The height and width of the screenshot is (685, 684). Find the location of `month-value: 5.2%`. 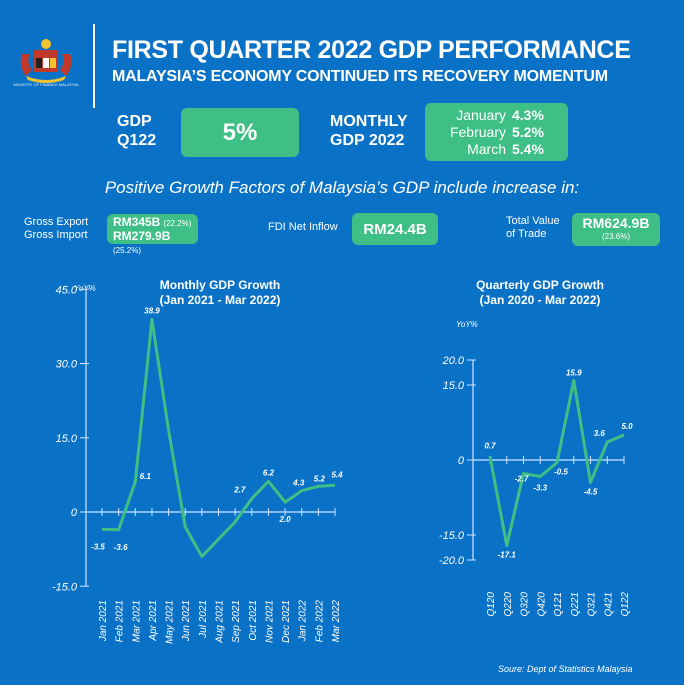

month-value: 5.2% is located at coordinates (528, 132).